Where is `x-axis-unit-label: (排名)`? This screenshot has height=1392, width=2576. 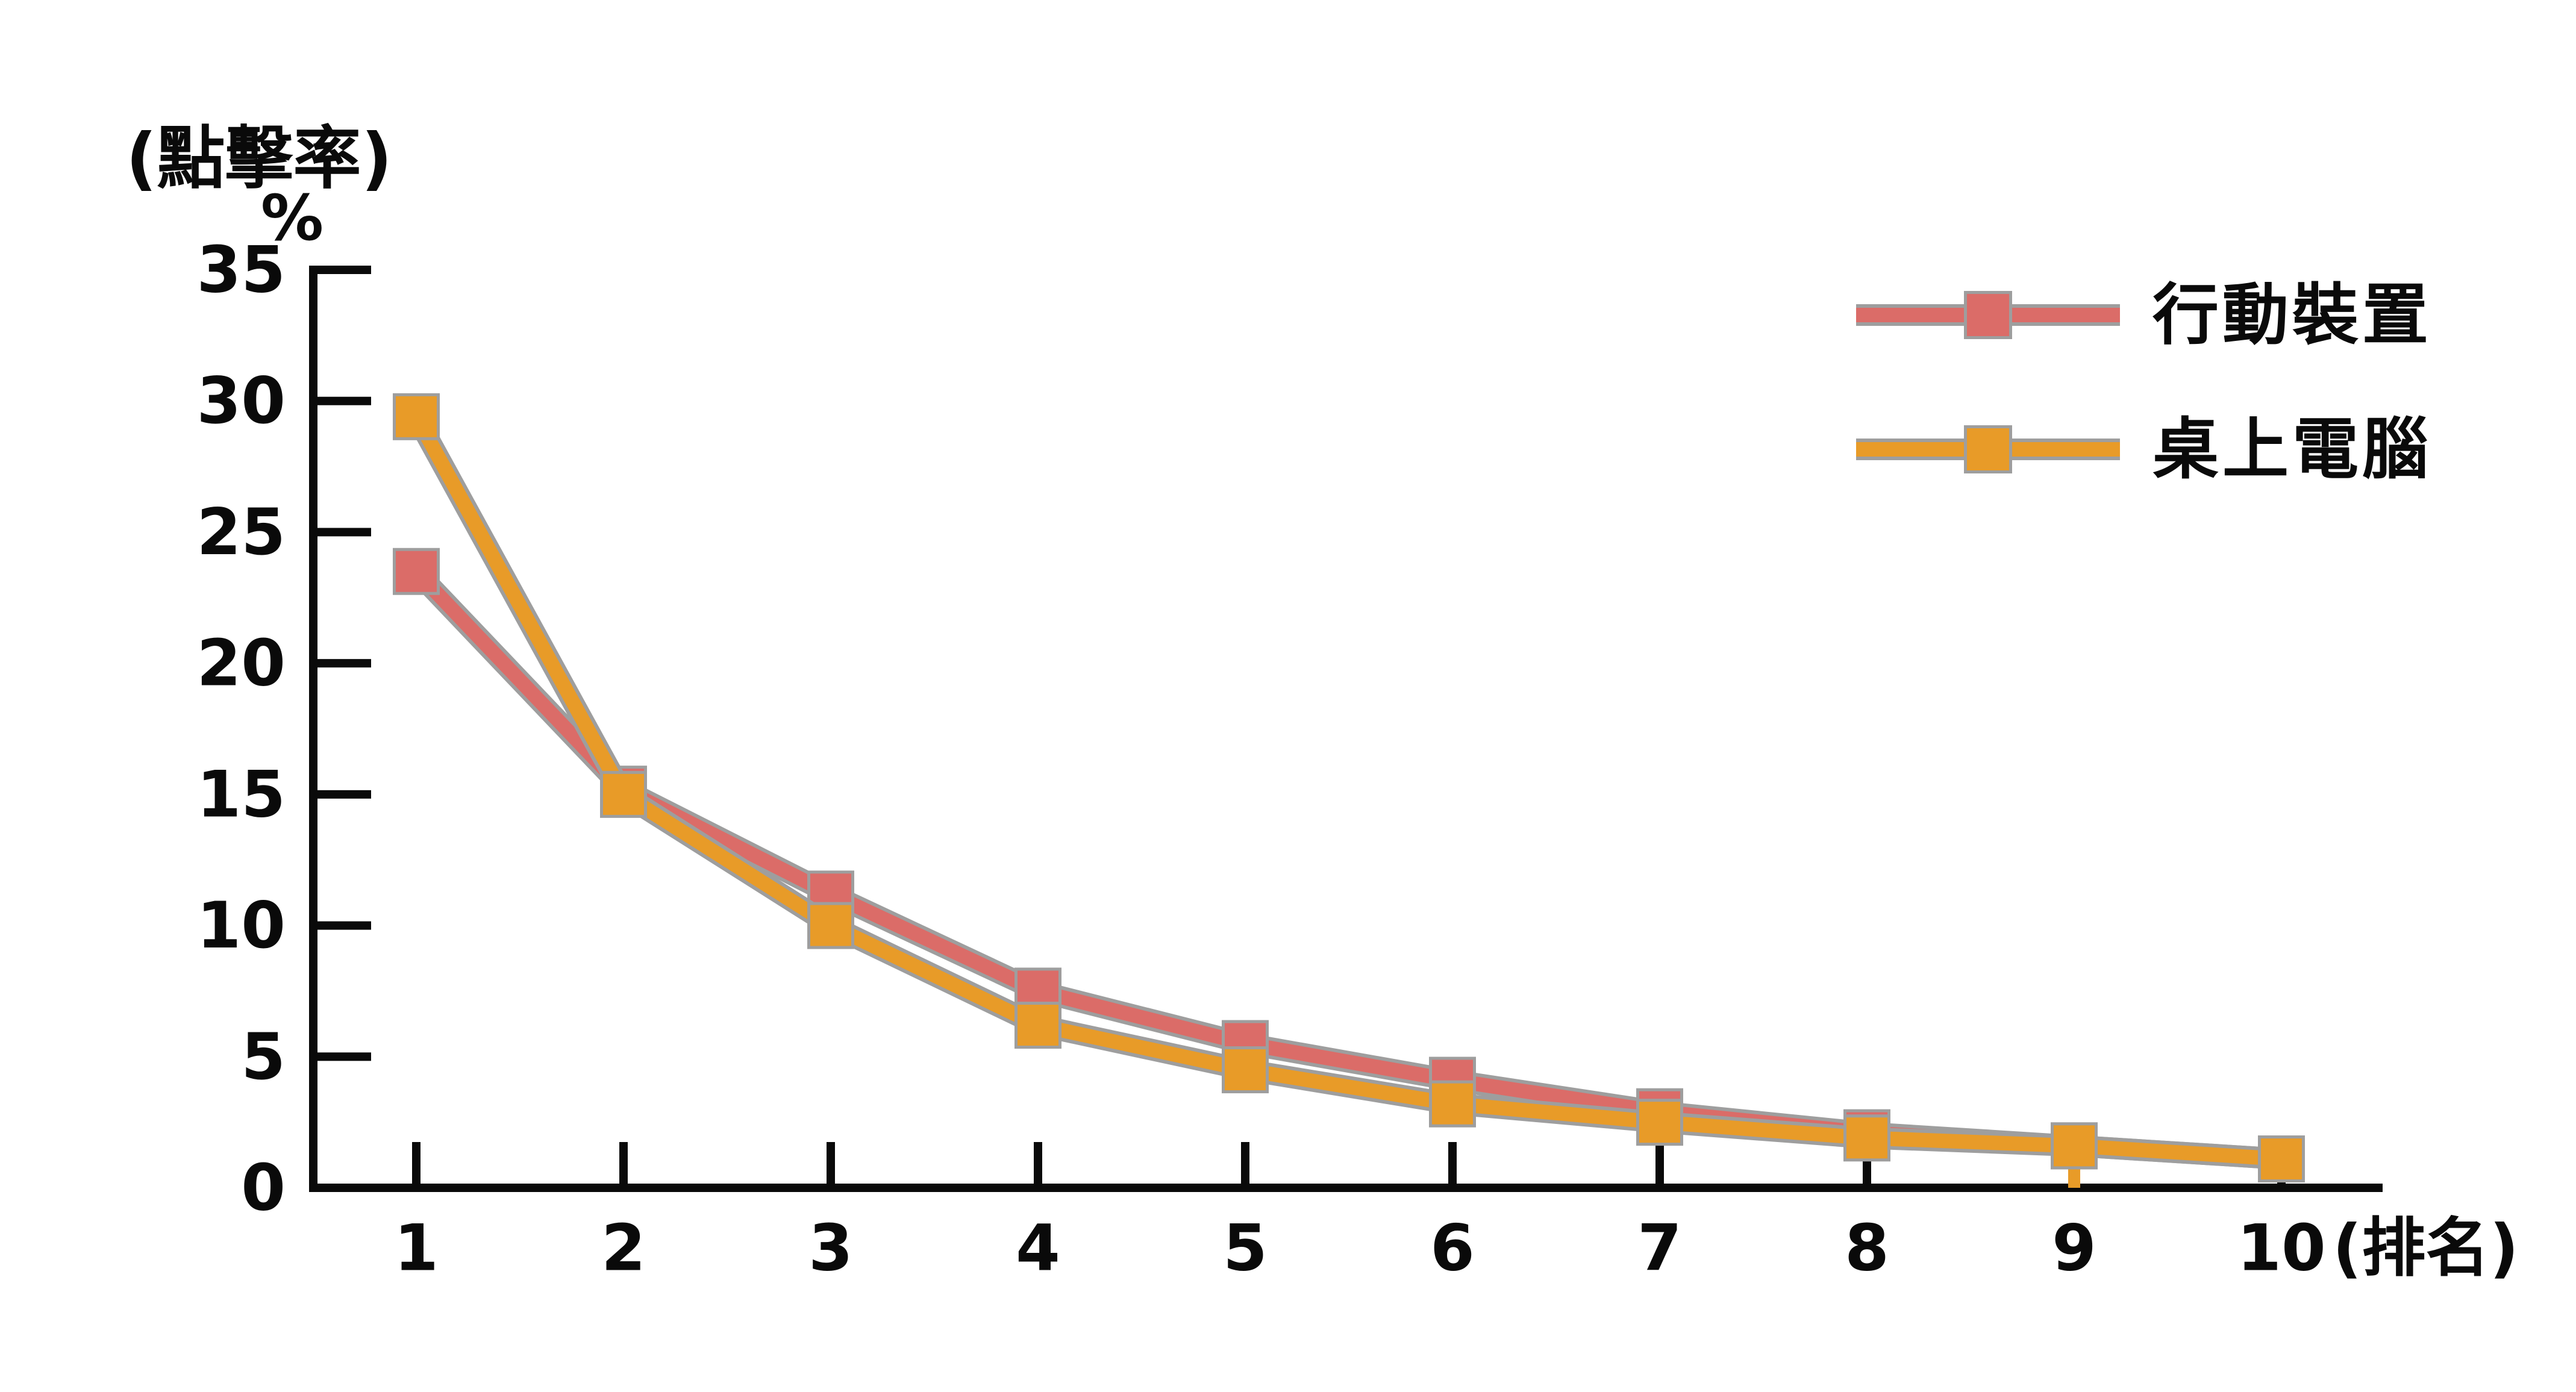 x-axis-unit-label: (排名) is located at coordinates (2426, 1248).